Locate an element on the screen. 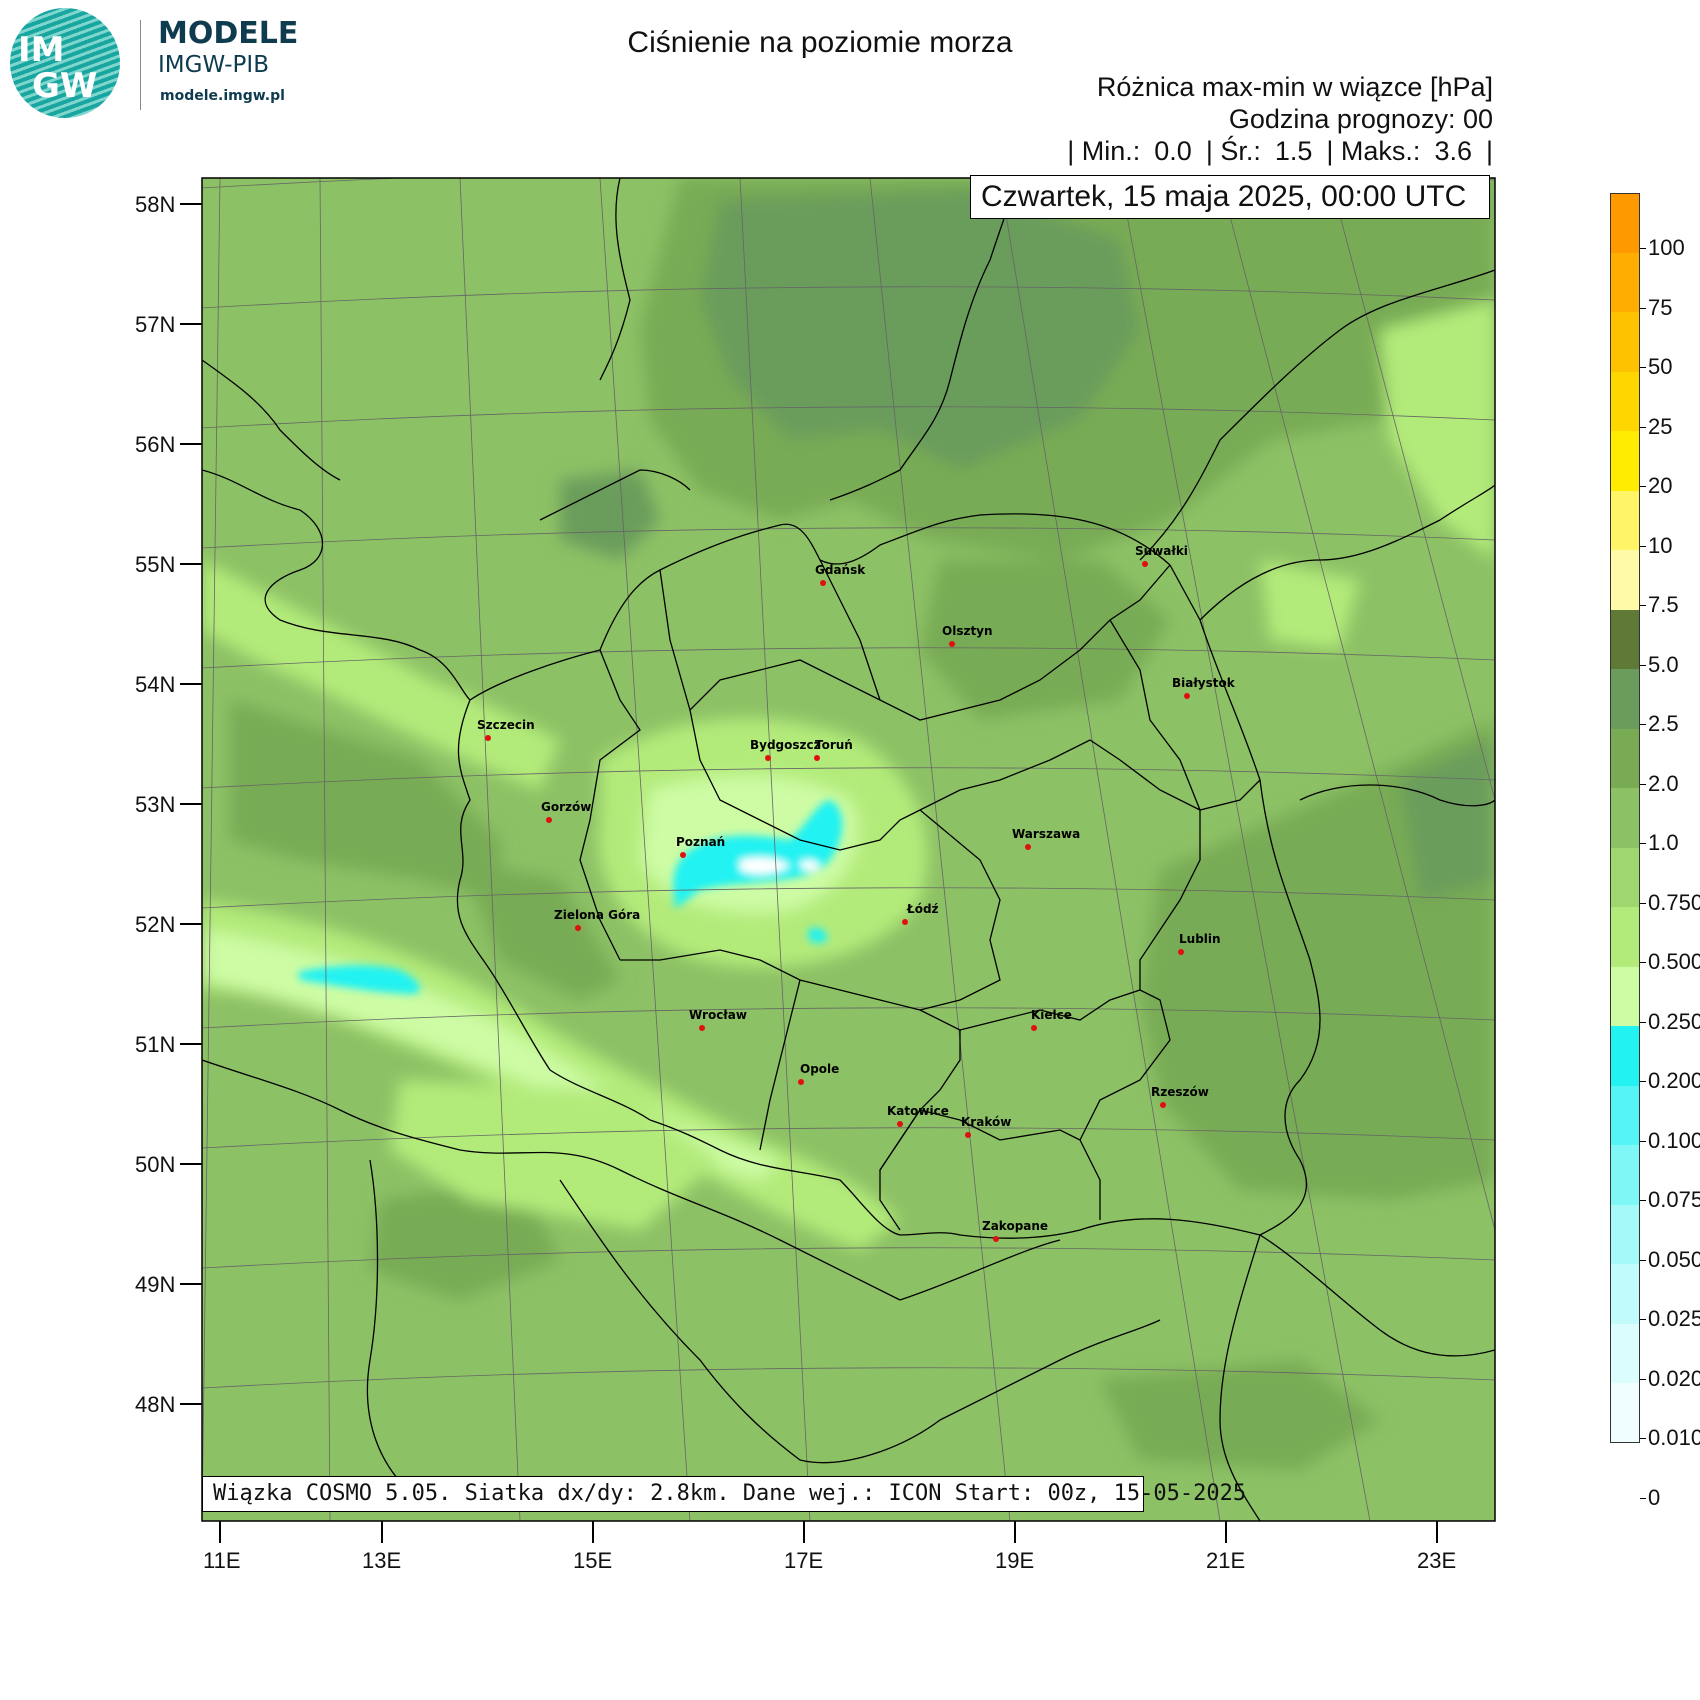 This screenshot has width=1700, height=1700. lat-label-57n: 57N is located at coordinates (155, 324).